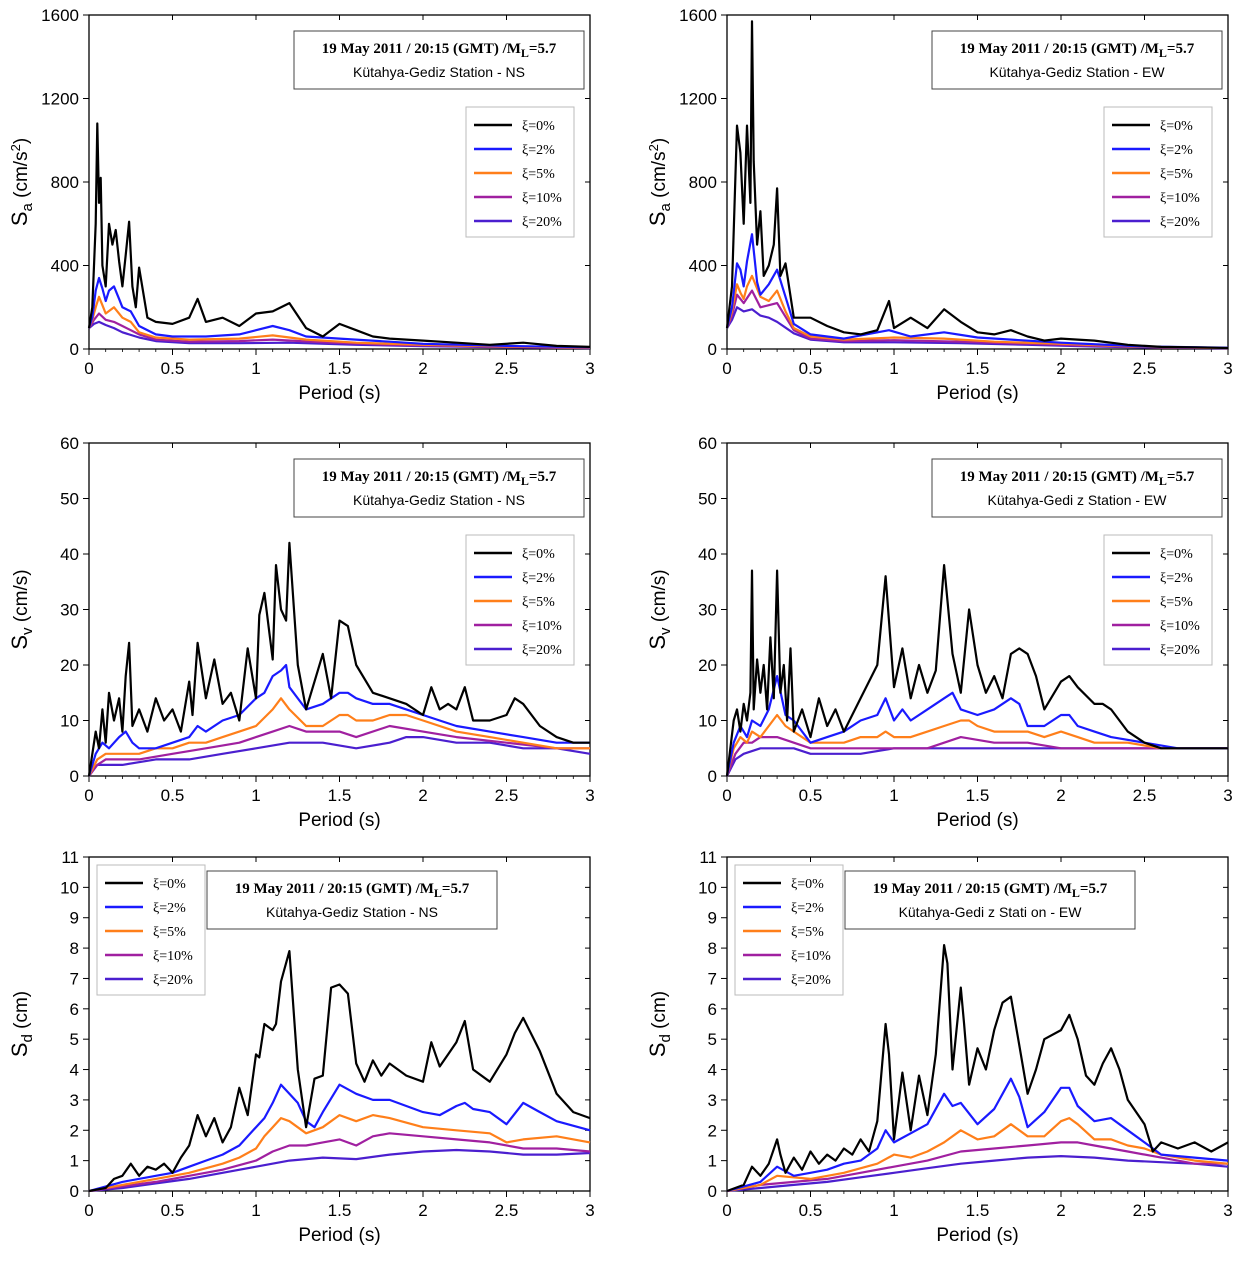 The image size is (1240, 1263). What do you see at coordinates (69, 721) in the screenshot?
I see `y-tick-label: 10` at bounding box center [69, 721].